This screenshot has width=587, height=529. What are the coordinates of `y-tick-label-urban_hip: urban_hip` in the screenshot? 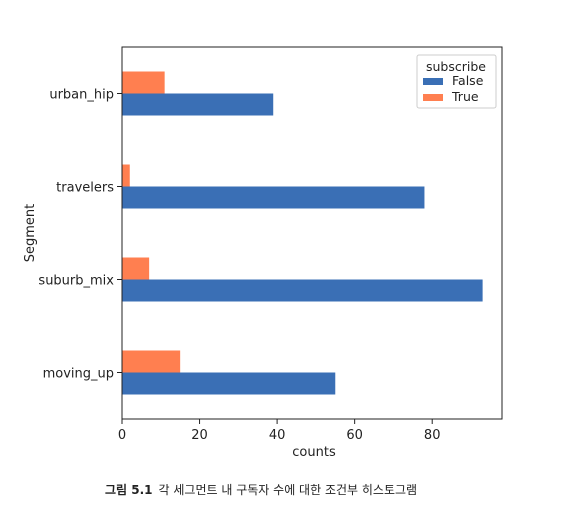 It's located at (81, 95).